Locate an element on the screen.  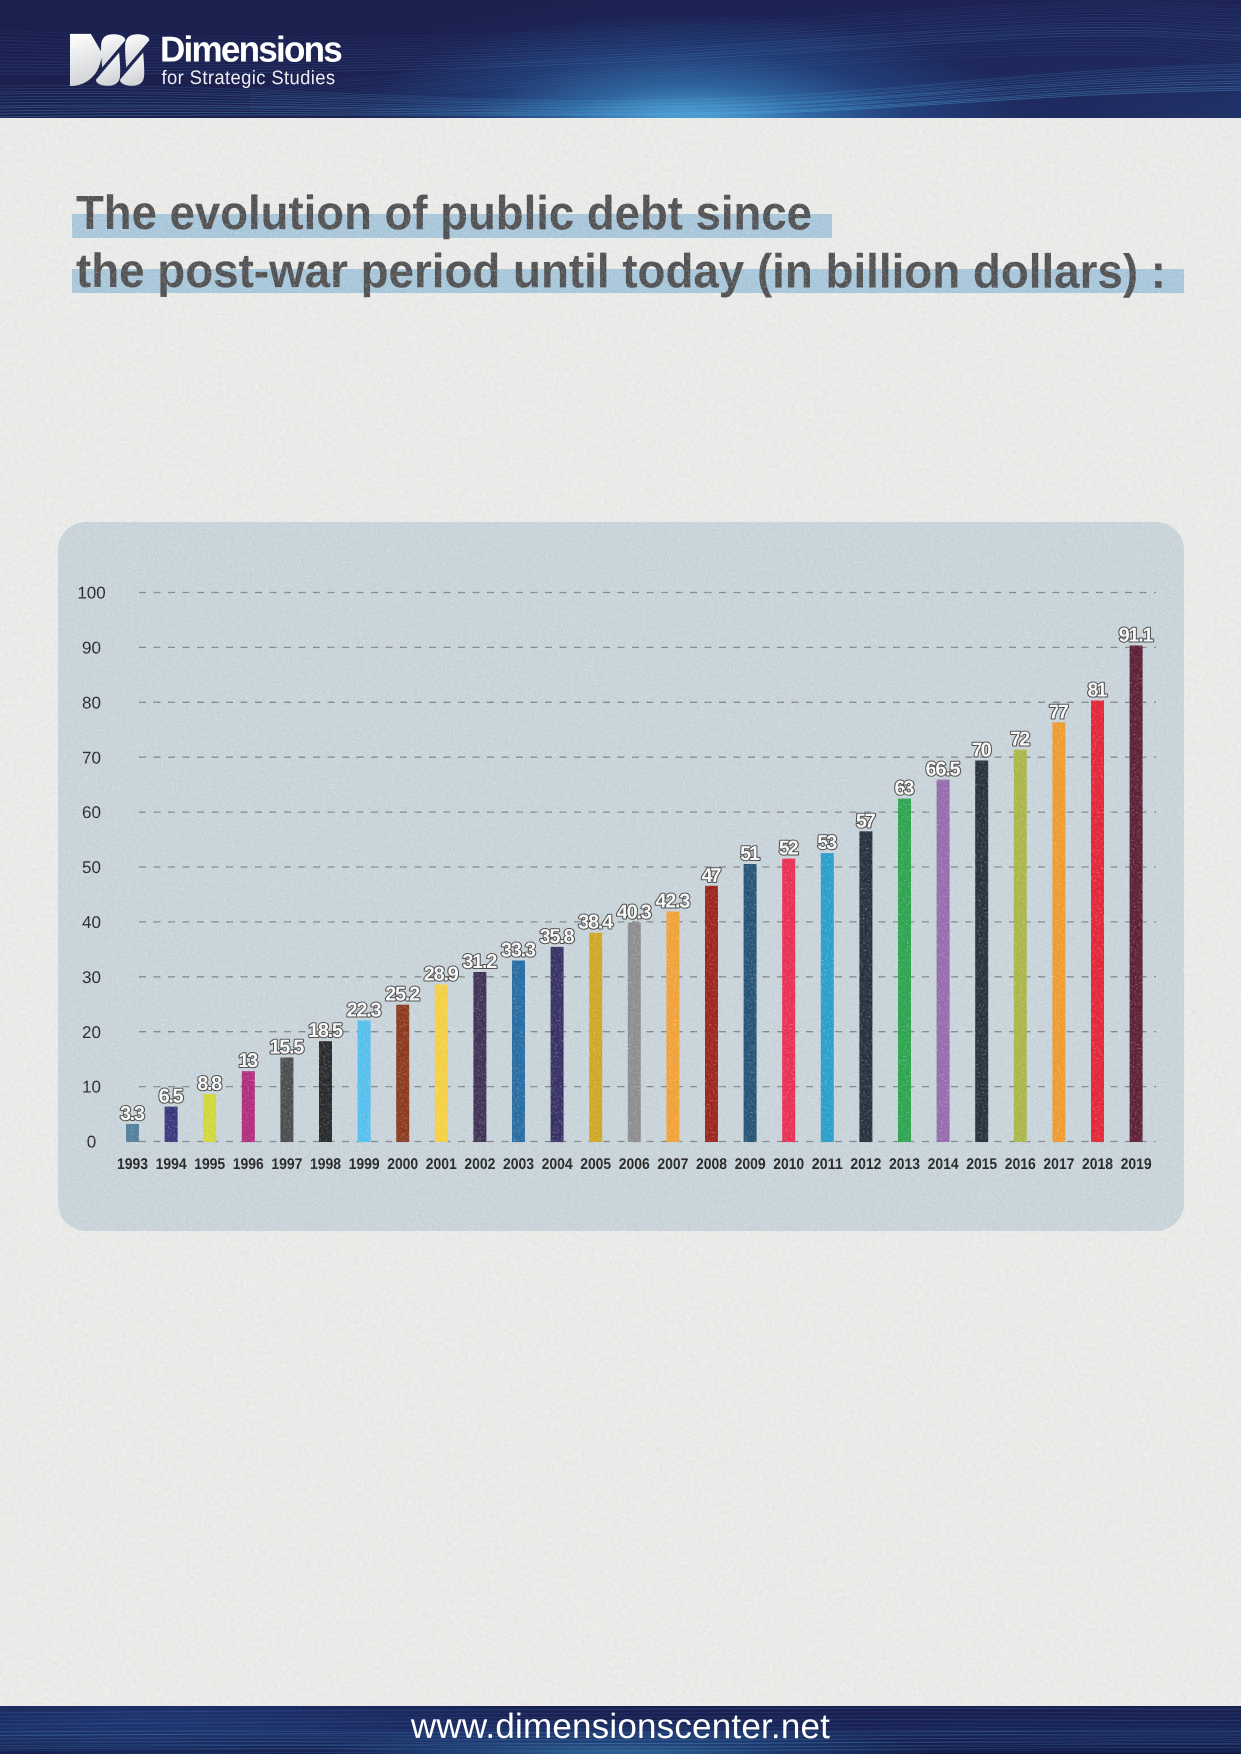
svg-text: 50 is located at coordinates (91, 867).